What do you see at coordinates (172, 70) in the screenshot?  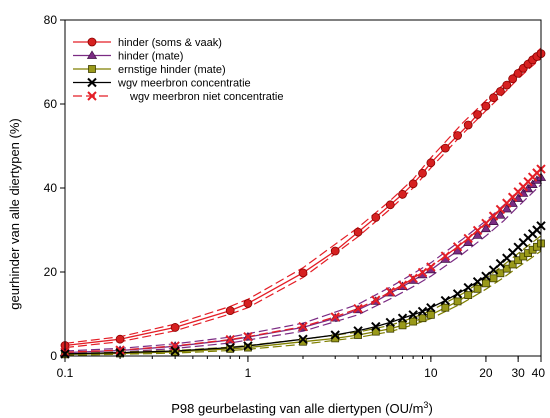 I see `legend-label: ernstige hinder (mate)` at bounding box center [172, 70].